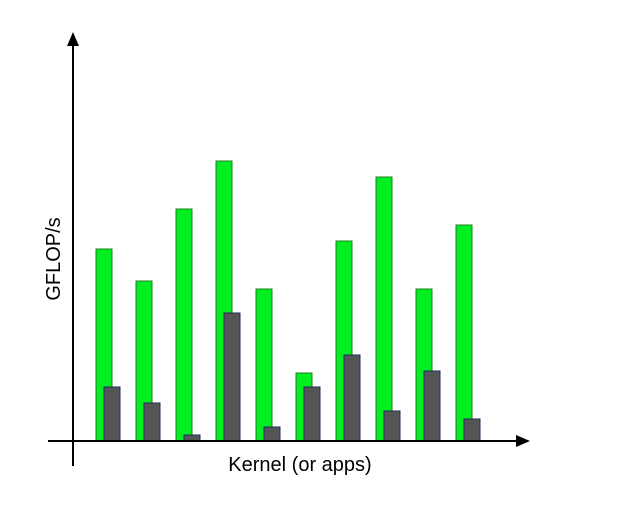  What do you see at coordinates (73, 39) in the screenshot?
I see `y-axis-arrowhead` at bounding box center [73, 39].